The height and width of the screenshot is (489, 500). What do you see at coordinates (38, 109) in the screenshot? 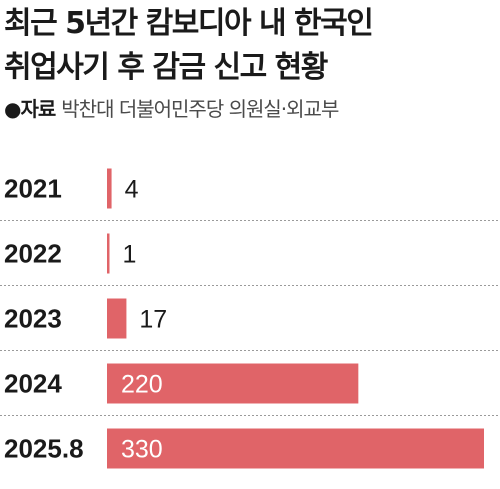
I see `source-label: 자료` at bounding box center [38, 109].